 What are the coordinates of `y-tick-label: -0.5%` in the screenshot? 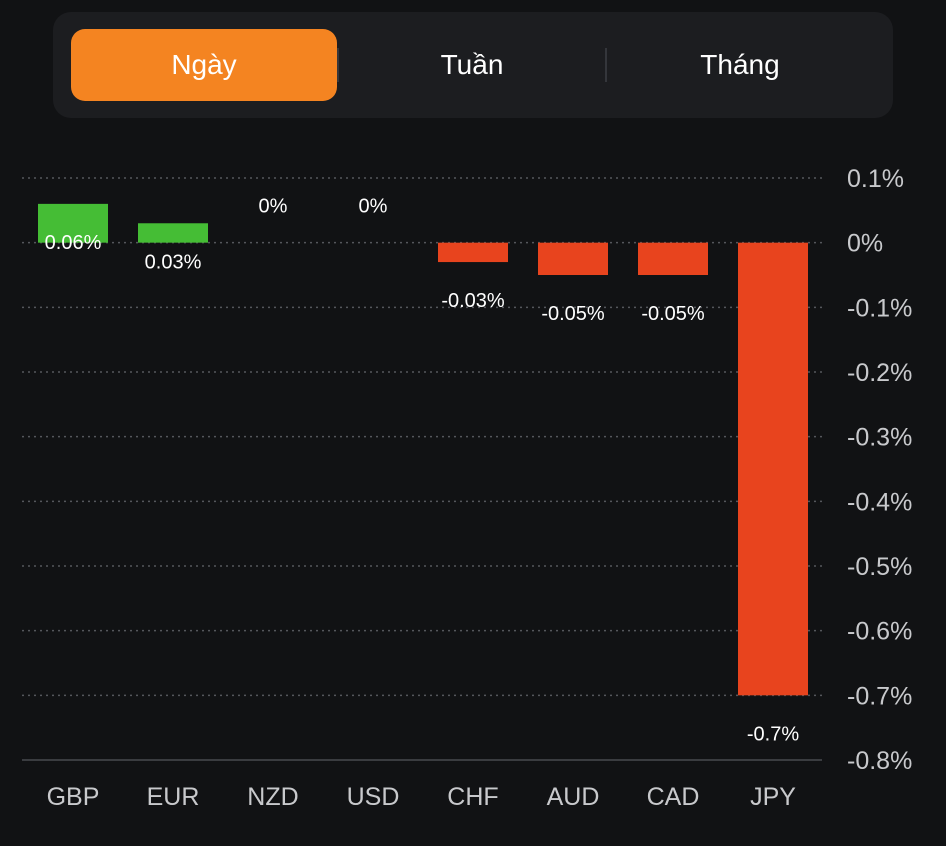 It's located at (879, 567).